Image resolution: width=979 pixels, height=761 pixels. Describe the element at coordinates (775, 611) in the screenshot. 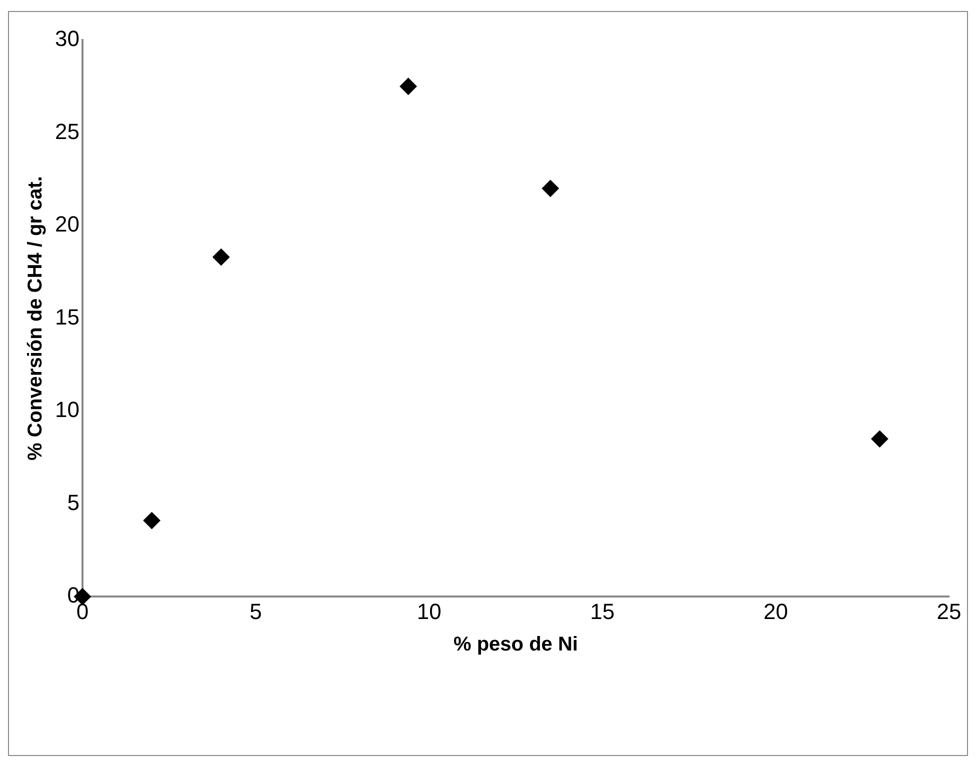

I see `x-tick-label: 20` at that location.